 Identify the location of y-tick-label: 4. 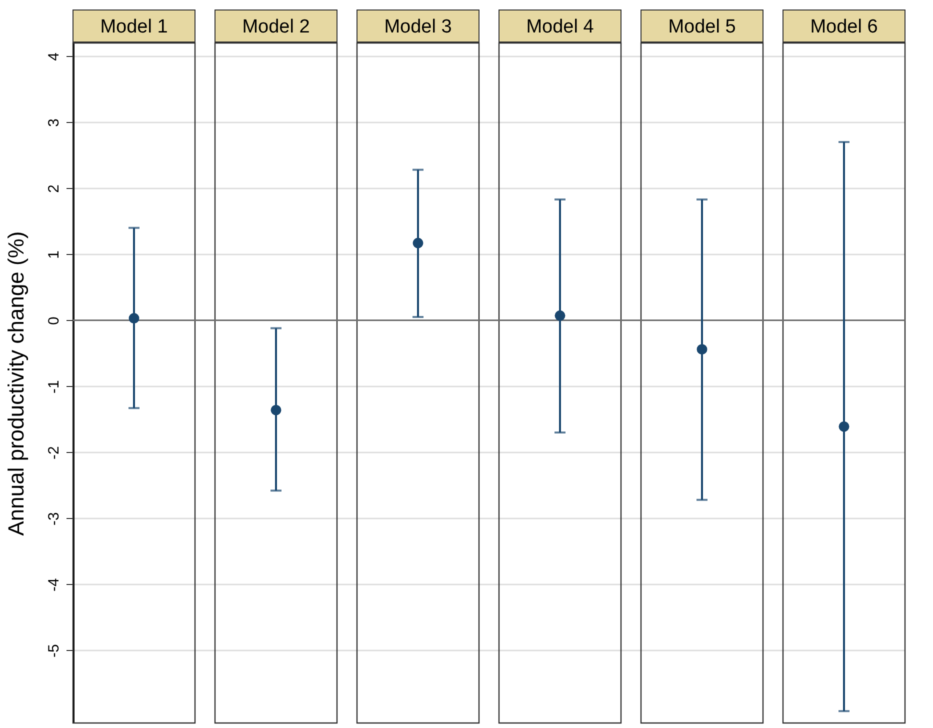
(54, 56).